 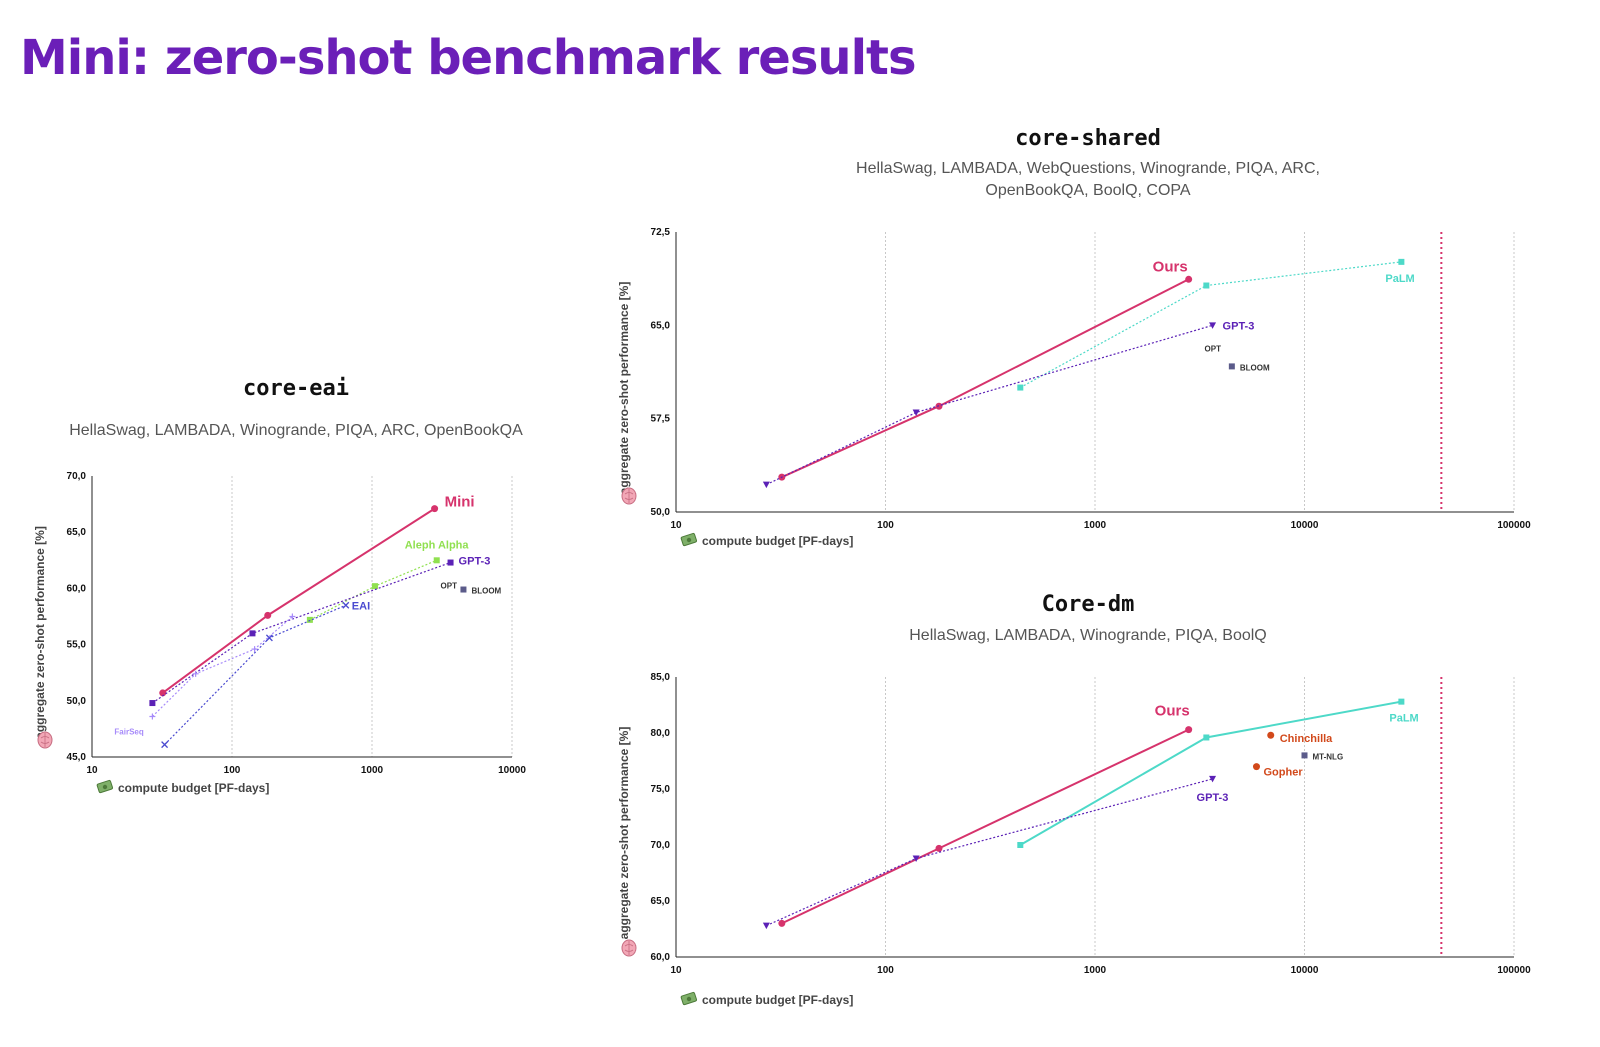 I want to click on series-palm: PaLM, so click(x=1218, y=773).